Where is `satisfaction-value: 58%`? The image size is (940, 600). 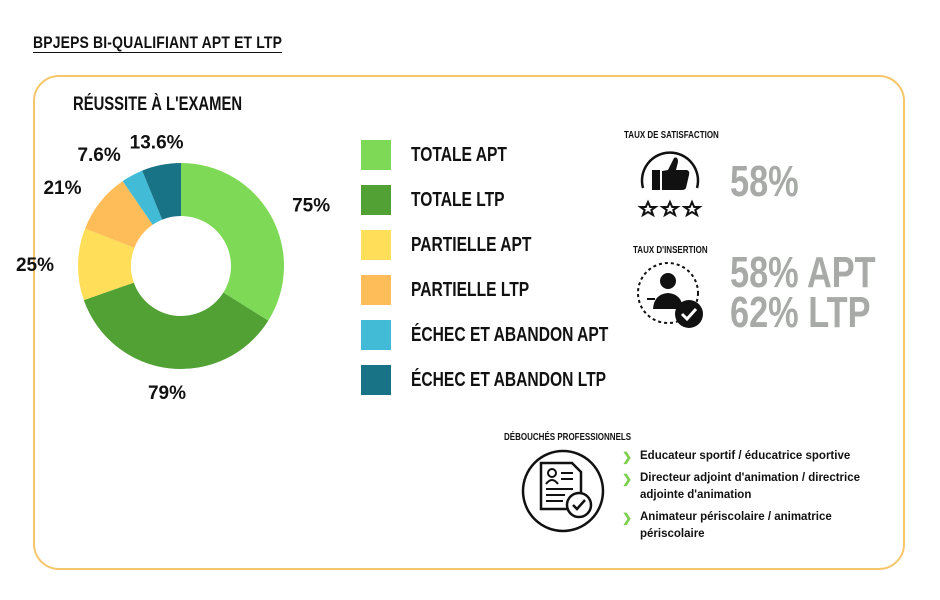 satisfaction-value: 58% is located at coordinates (764, 181).